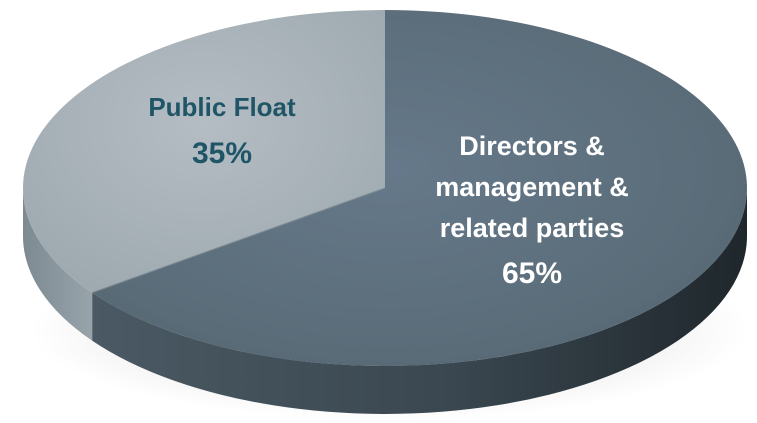  What do you see at coordinates (238, 240) in the screenshot?
I see `slice-divider` at bounding box center [238, 240].